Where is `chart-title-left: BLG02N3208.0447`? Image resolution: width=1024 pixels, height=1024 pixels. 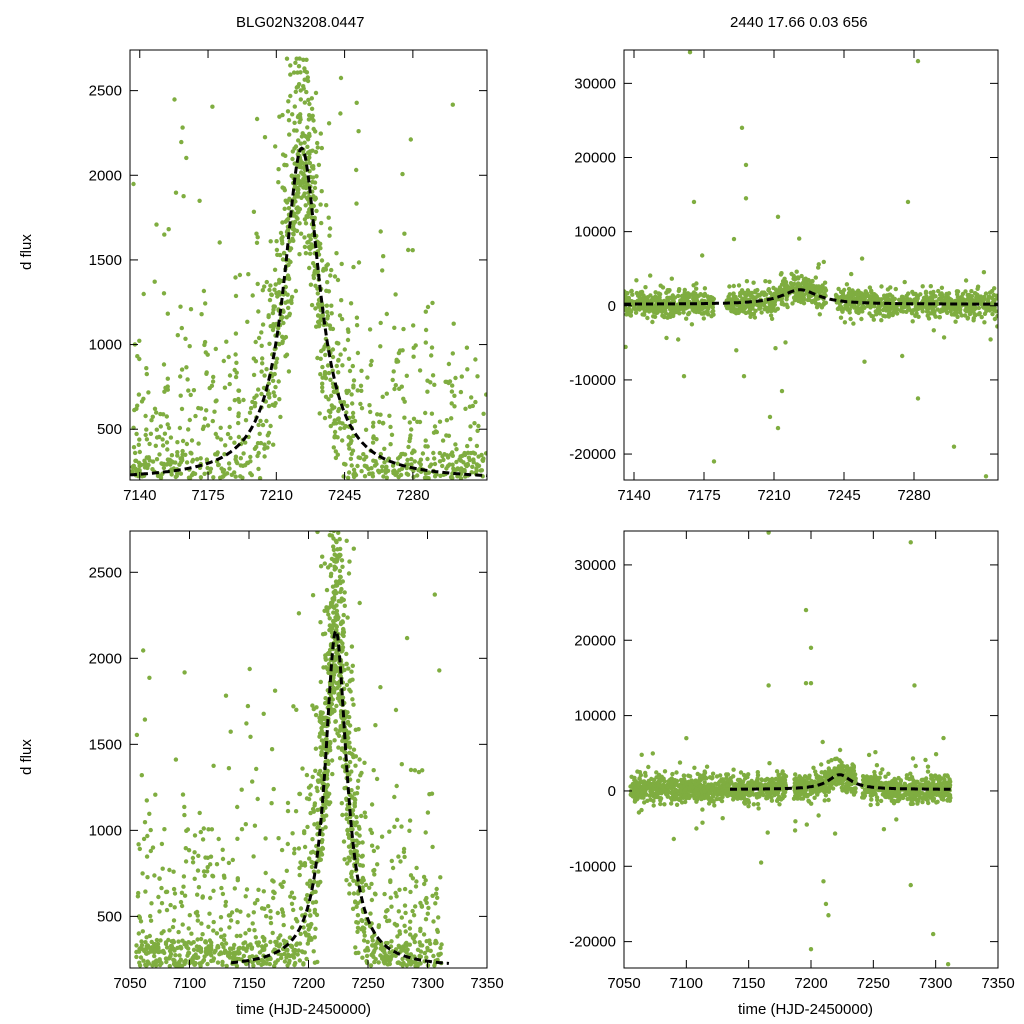
chart-title-left: BLG02N3208.0447 is located at coordinates (300, 22).